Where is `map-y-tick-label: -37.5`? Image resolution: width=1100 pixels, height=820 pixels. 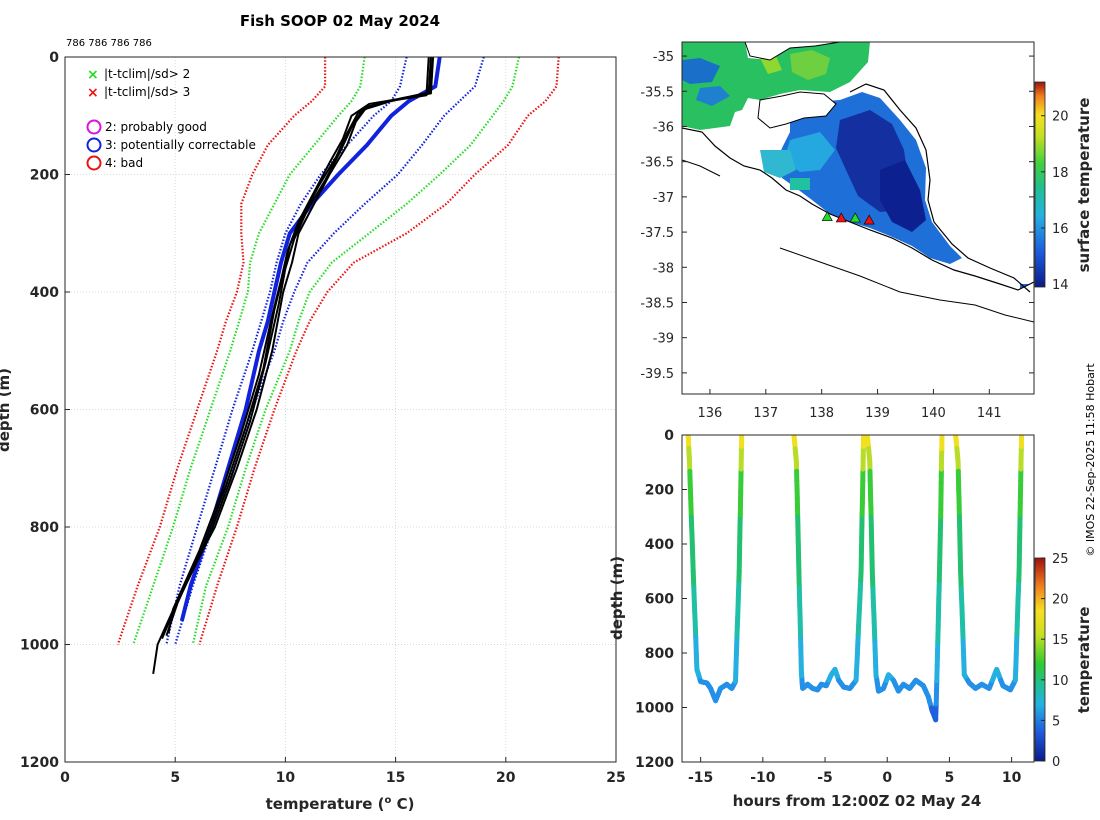 map-y-tick-label: -37.5 is located at coordinates (657, 233).